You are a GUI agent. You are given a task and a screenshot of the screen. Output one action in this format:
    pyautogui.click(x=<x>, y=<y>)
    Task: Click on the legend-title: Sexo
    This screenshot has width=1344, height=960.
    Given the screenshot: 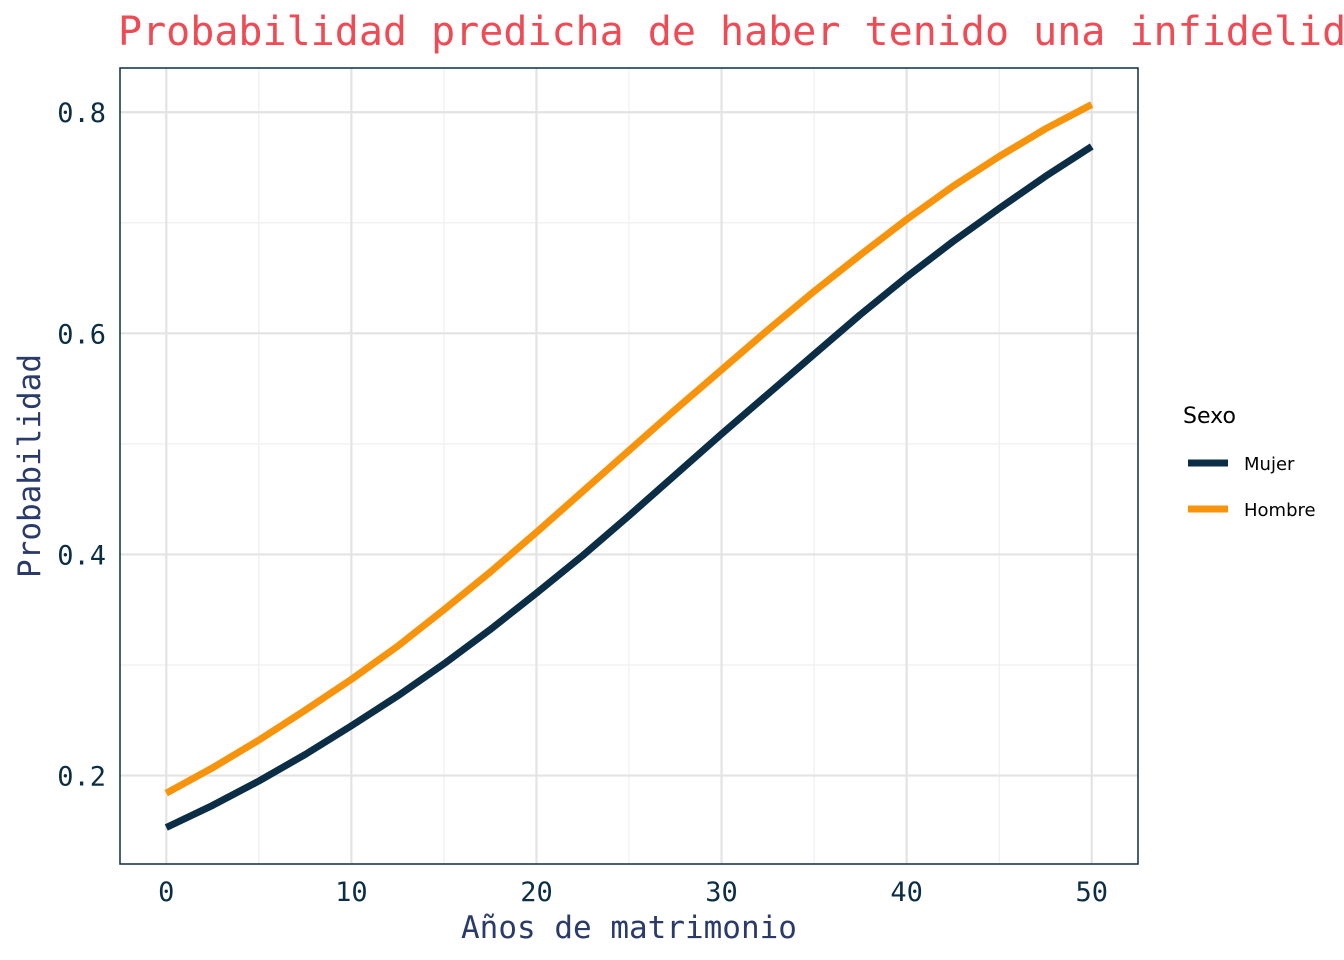 What is the action you would take?
    pyautogui.click(x=1209, y=416)
    